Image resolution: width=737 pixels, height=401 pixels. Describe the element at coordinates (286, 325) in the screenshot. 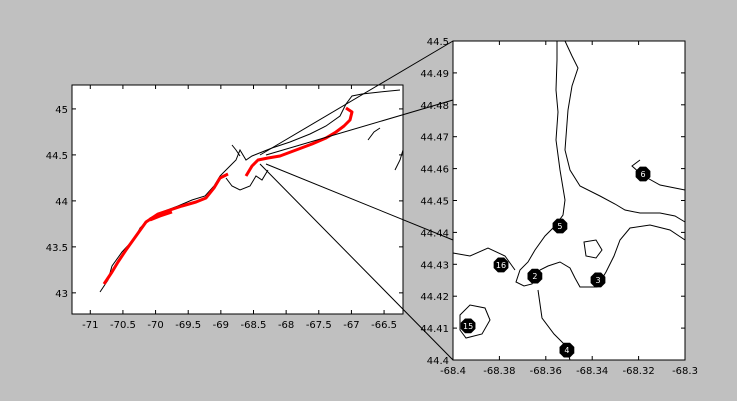

I see `x-tick-label: -68` at that location.